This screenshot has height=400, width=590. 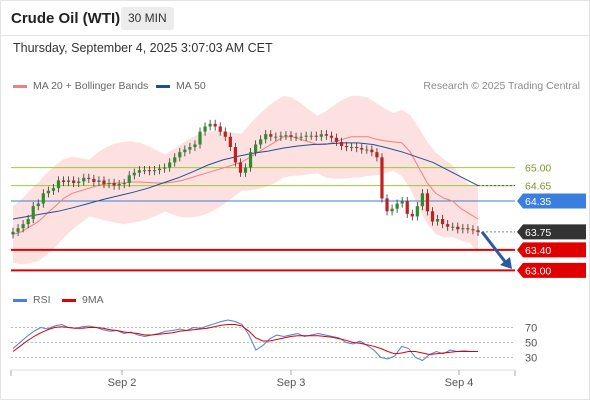 I want to click on legend-ma50: MA 50, so click(x=181, y=86).